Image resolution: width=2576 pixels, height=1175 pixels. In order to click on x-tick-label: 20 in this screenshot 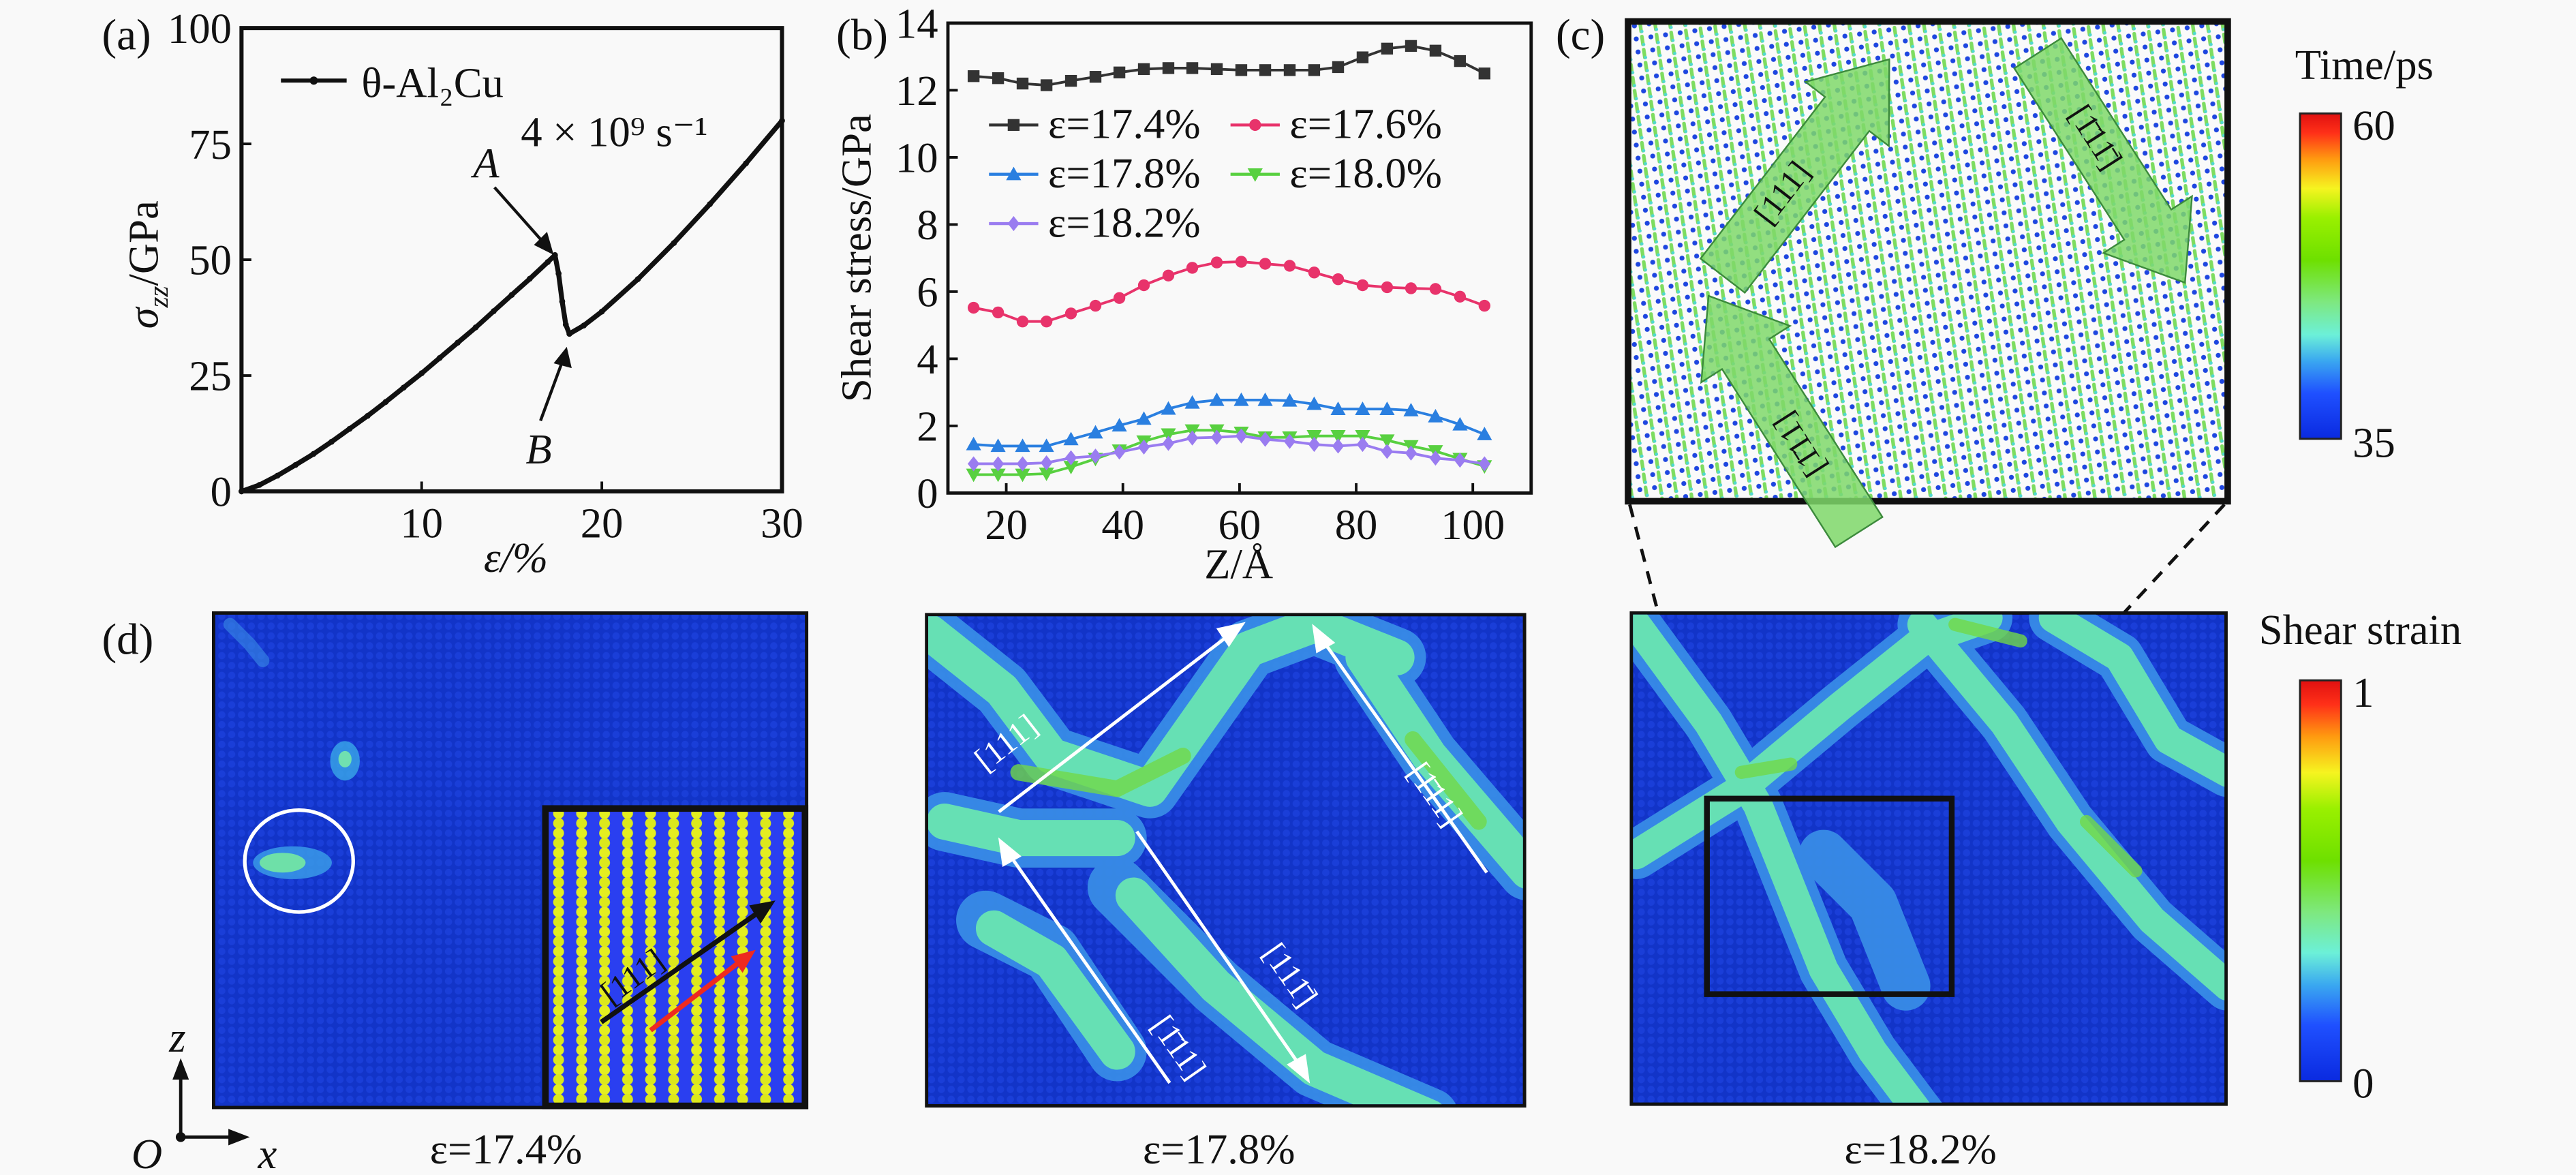, I will do `click(602, 523)`.